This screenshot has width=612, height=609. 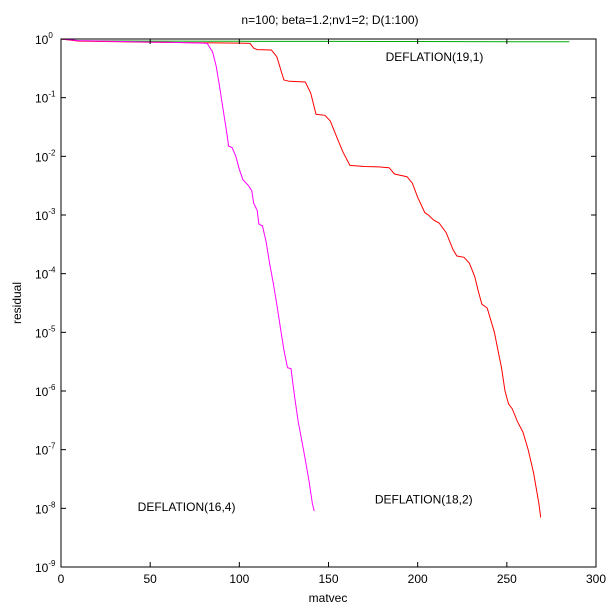 What do you see at coordinates (424, 500) in the screenshot?
I see `series-annotation: DEFLATION(18,2)` at bounding box center [424, 500].